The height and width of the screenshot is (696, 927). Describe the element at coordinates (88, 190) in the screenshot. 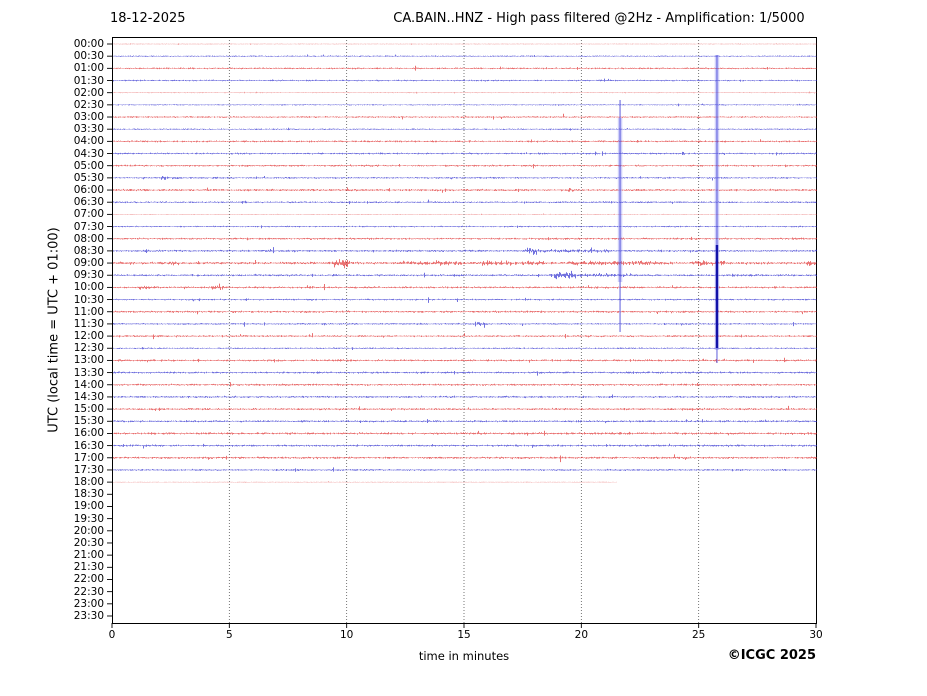

I see `y-tick-label: 06:00` at that location.